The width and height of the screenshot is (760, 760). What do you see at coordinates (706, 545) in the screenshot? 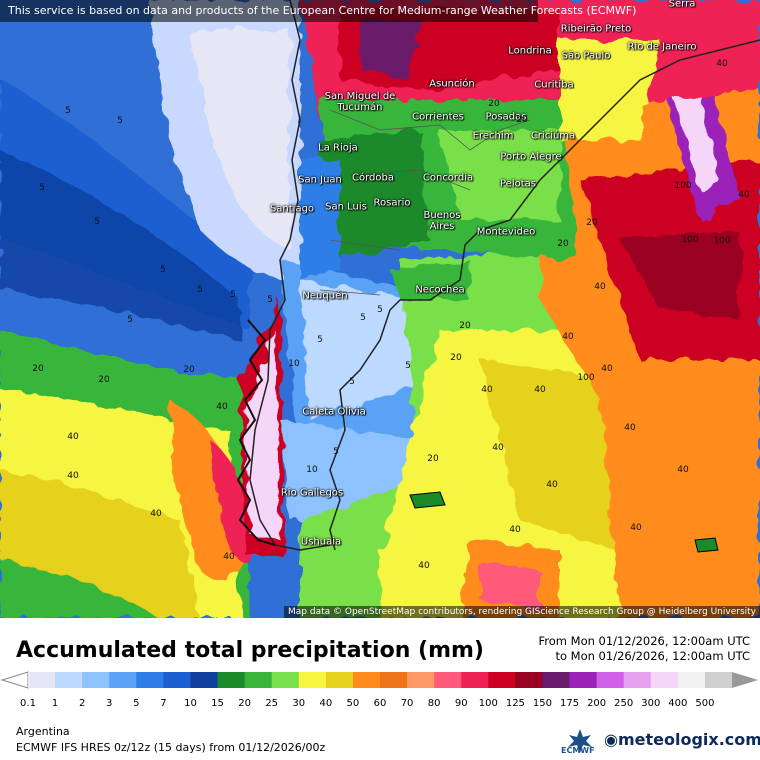
I see `south-georgia` at bounding box center [706, 545].